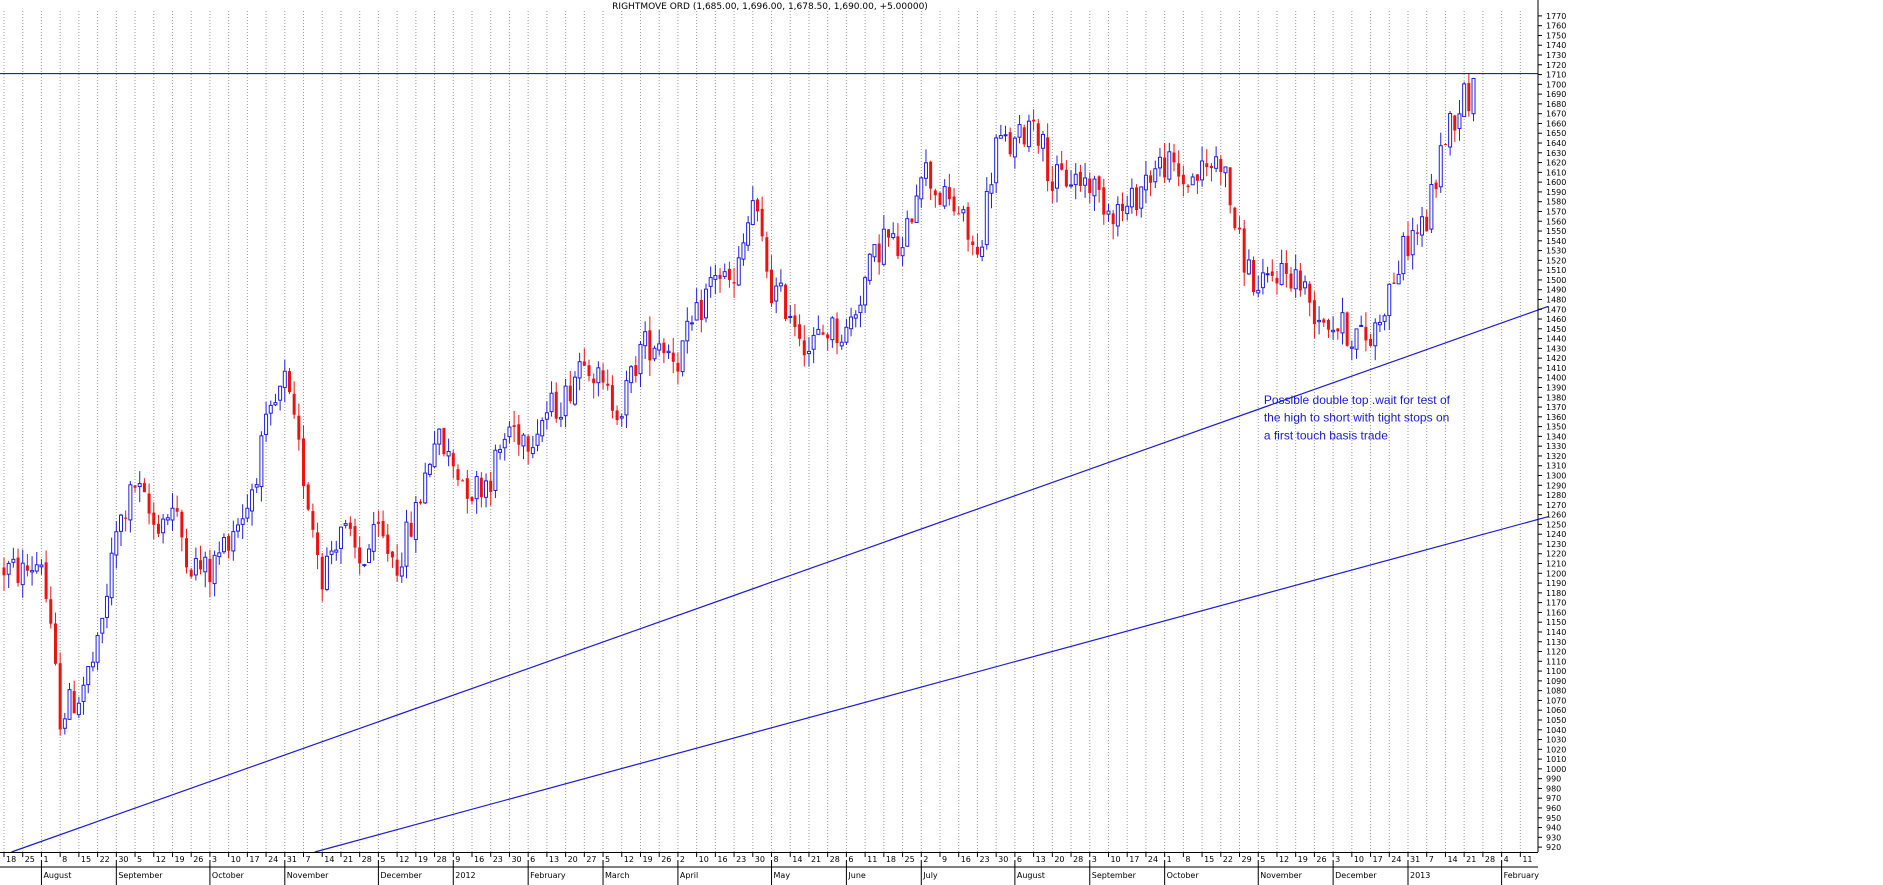 The image size is (1883, 885). Describe the element at coordinates (1556, 65) in the screenshot. I see `y-tick-label: 1720` at that location.